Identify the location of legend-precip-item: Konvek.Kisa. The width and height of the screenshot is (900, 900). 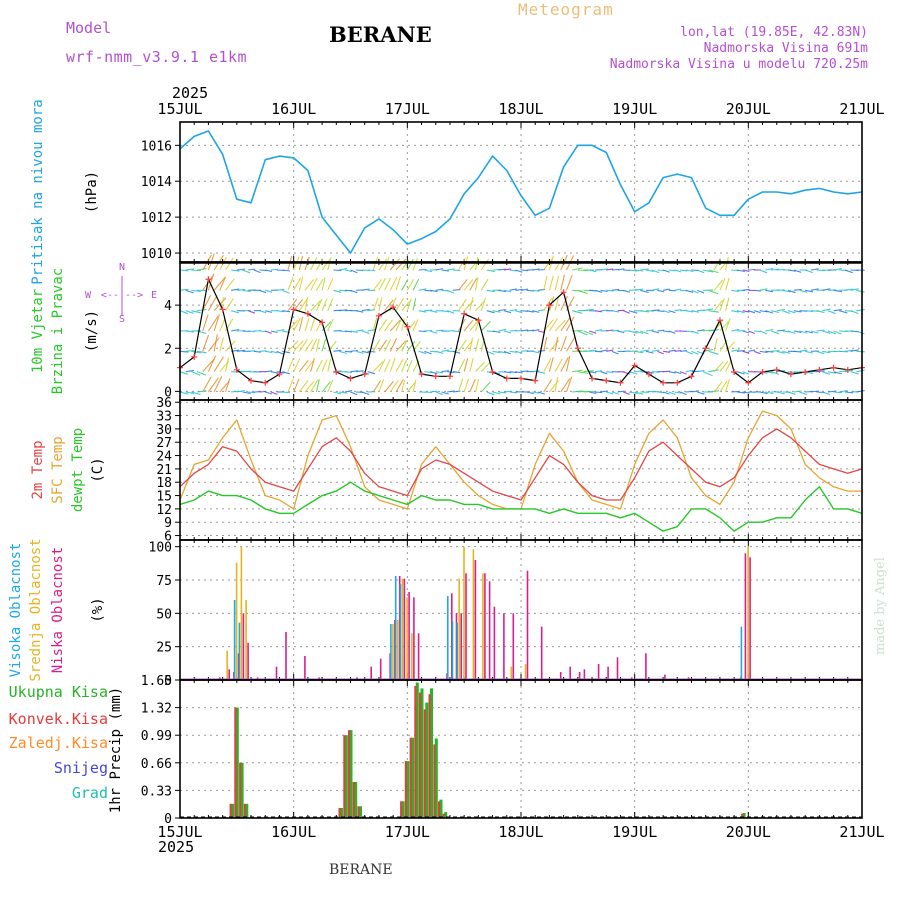
(58, 719).